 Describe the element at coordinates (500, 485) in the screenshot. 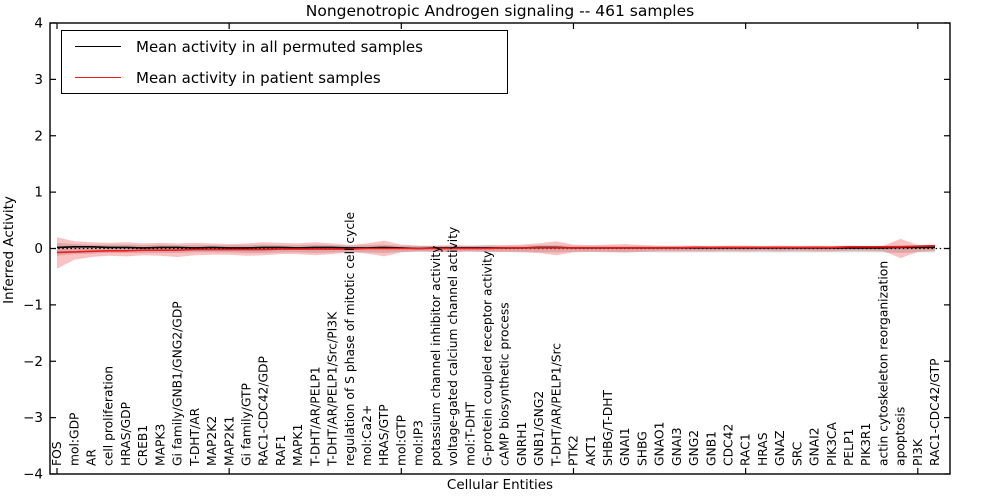

I see `x-axis-label: Cellular Entities` at that location.